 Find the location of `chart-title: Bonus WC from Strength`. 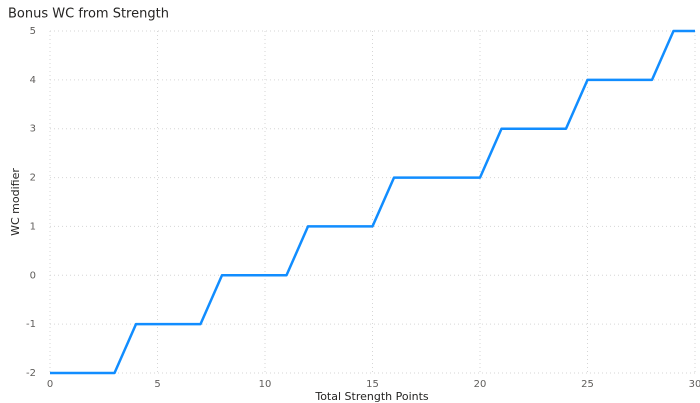

chart-title: Bonus WC from Strength is located at coordinates (88, 14).